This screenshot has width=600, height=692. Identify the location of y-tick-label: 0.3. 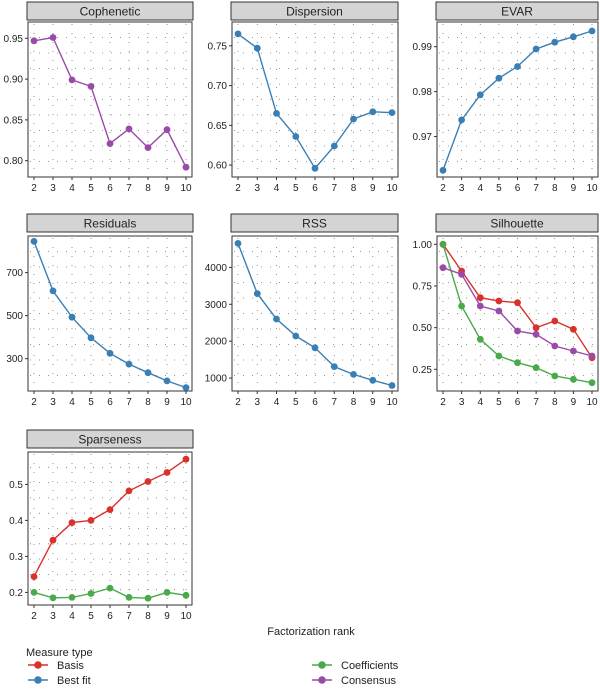
(16, 557).